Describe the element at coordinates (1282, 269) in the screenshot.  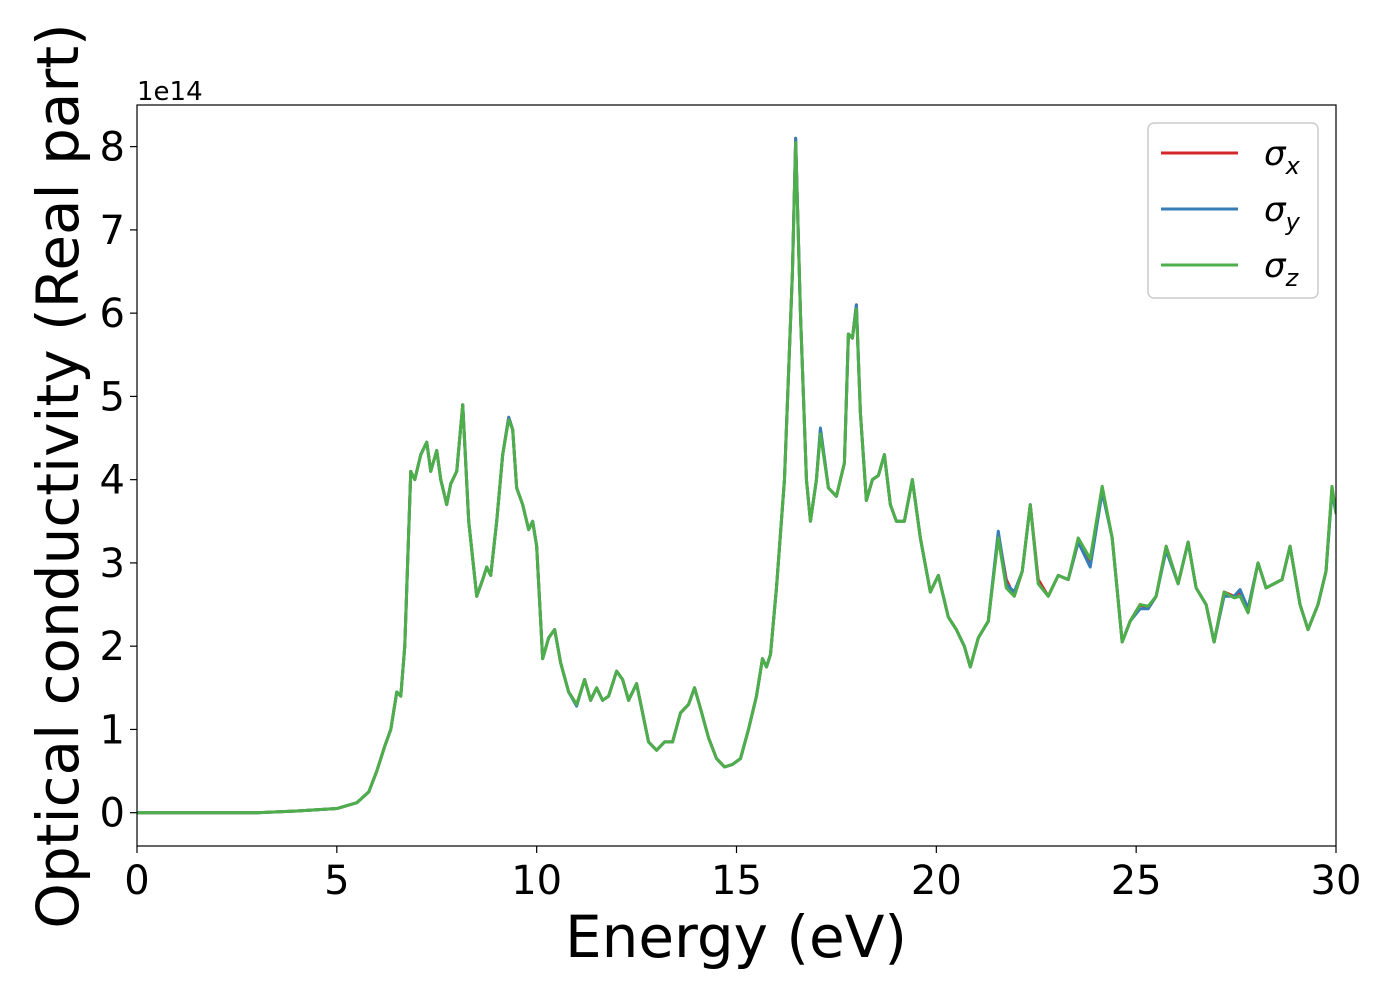
I see `legend-label: σz` at that location.